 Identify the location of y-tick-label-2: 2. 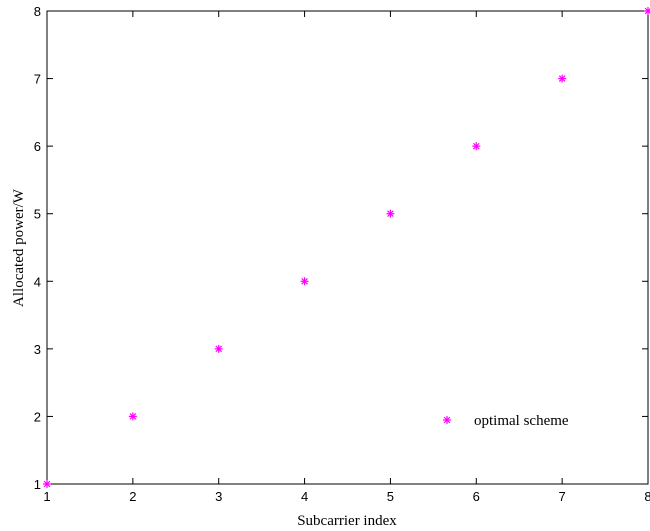
(37, 416).